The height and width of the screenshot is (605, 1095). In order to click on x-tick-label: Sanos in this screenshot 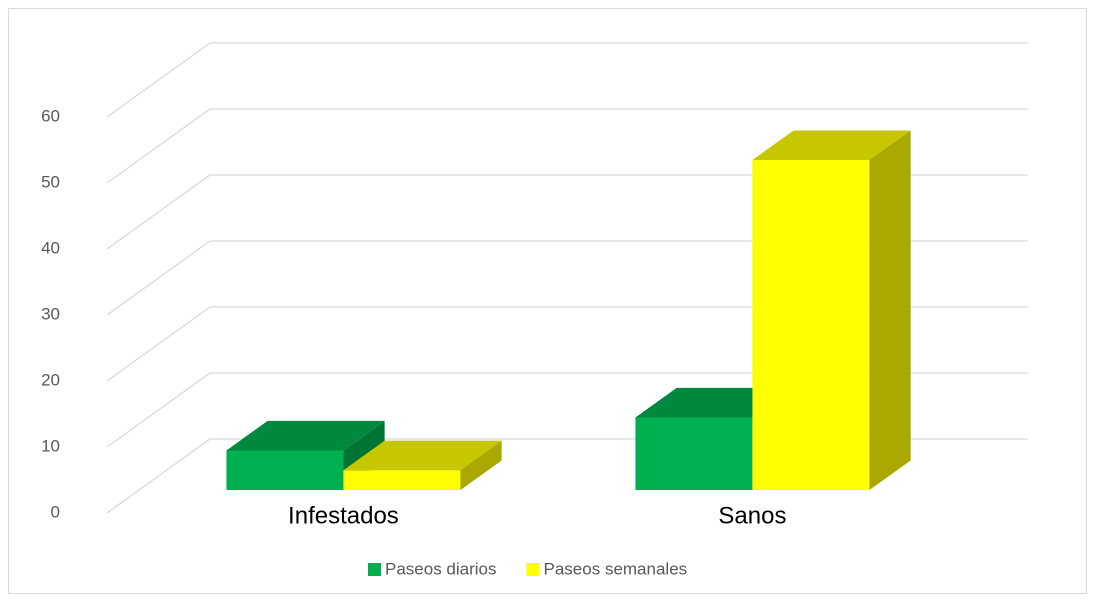, I will do `click(752, 515)`.